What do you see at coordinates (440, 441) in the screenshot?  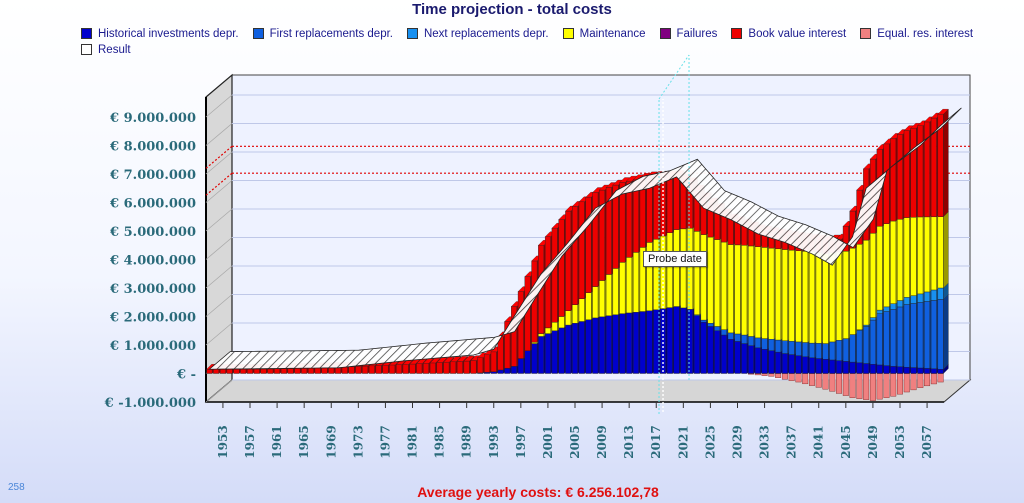 I see `x-tick-label: 1985` at bounding box center [440, 441].